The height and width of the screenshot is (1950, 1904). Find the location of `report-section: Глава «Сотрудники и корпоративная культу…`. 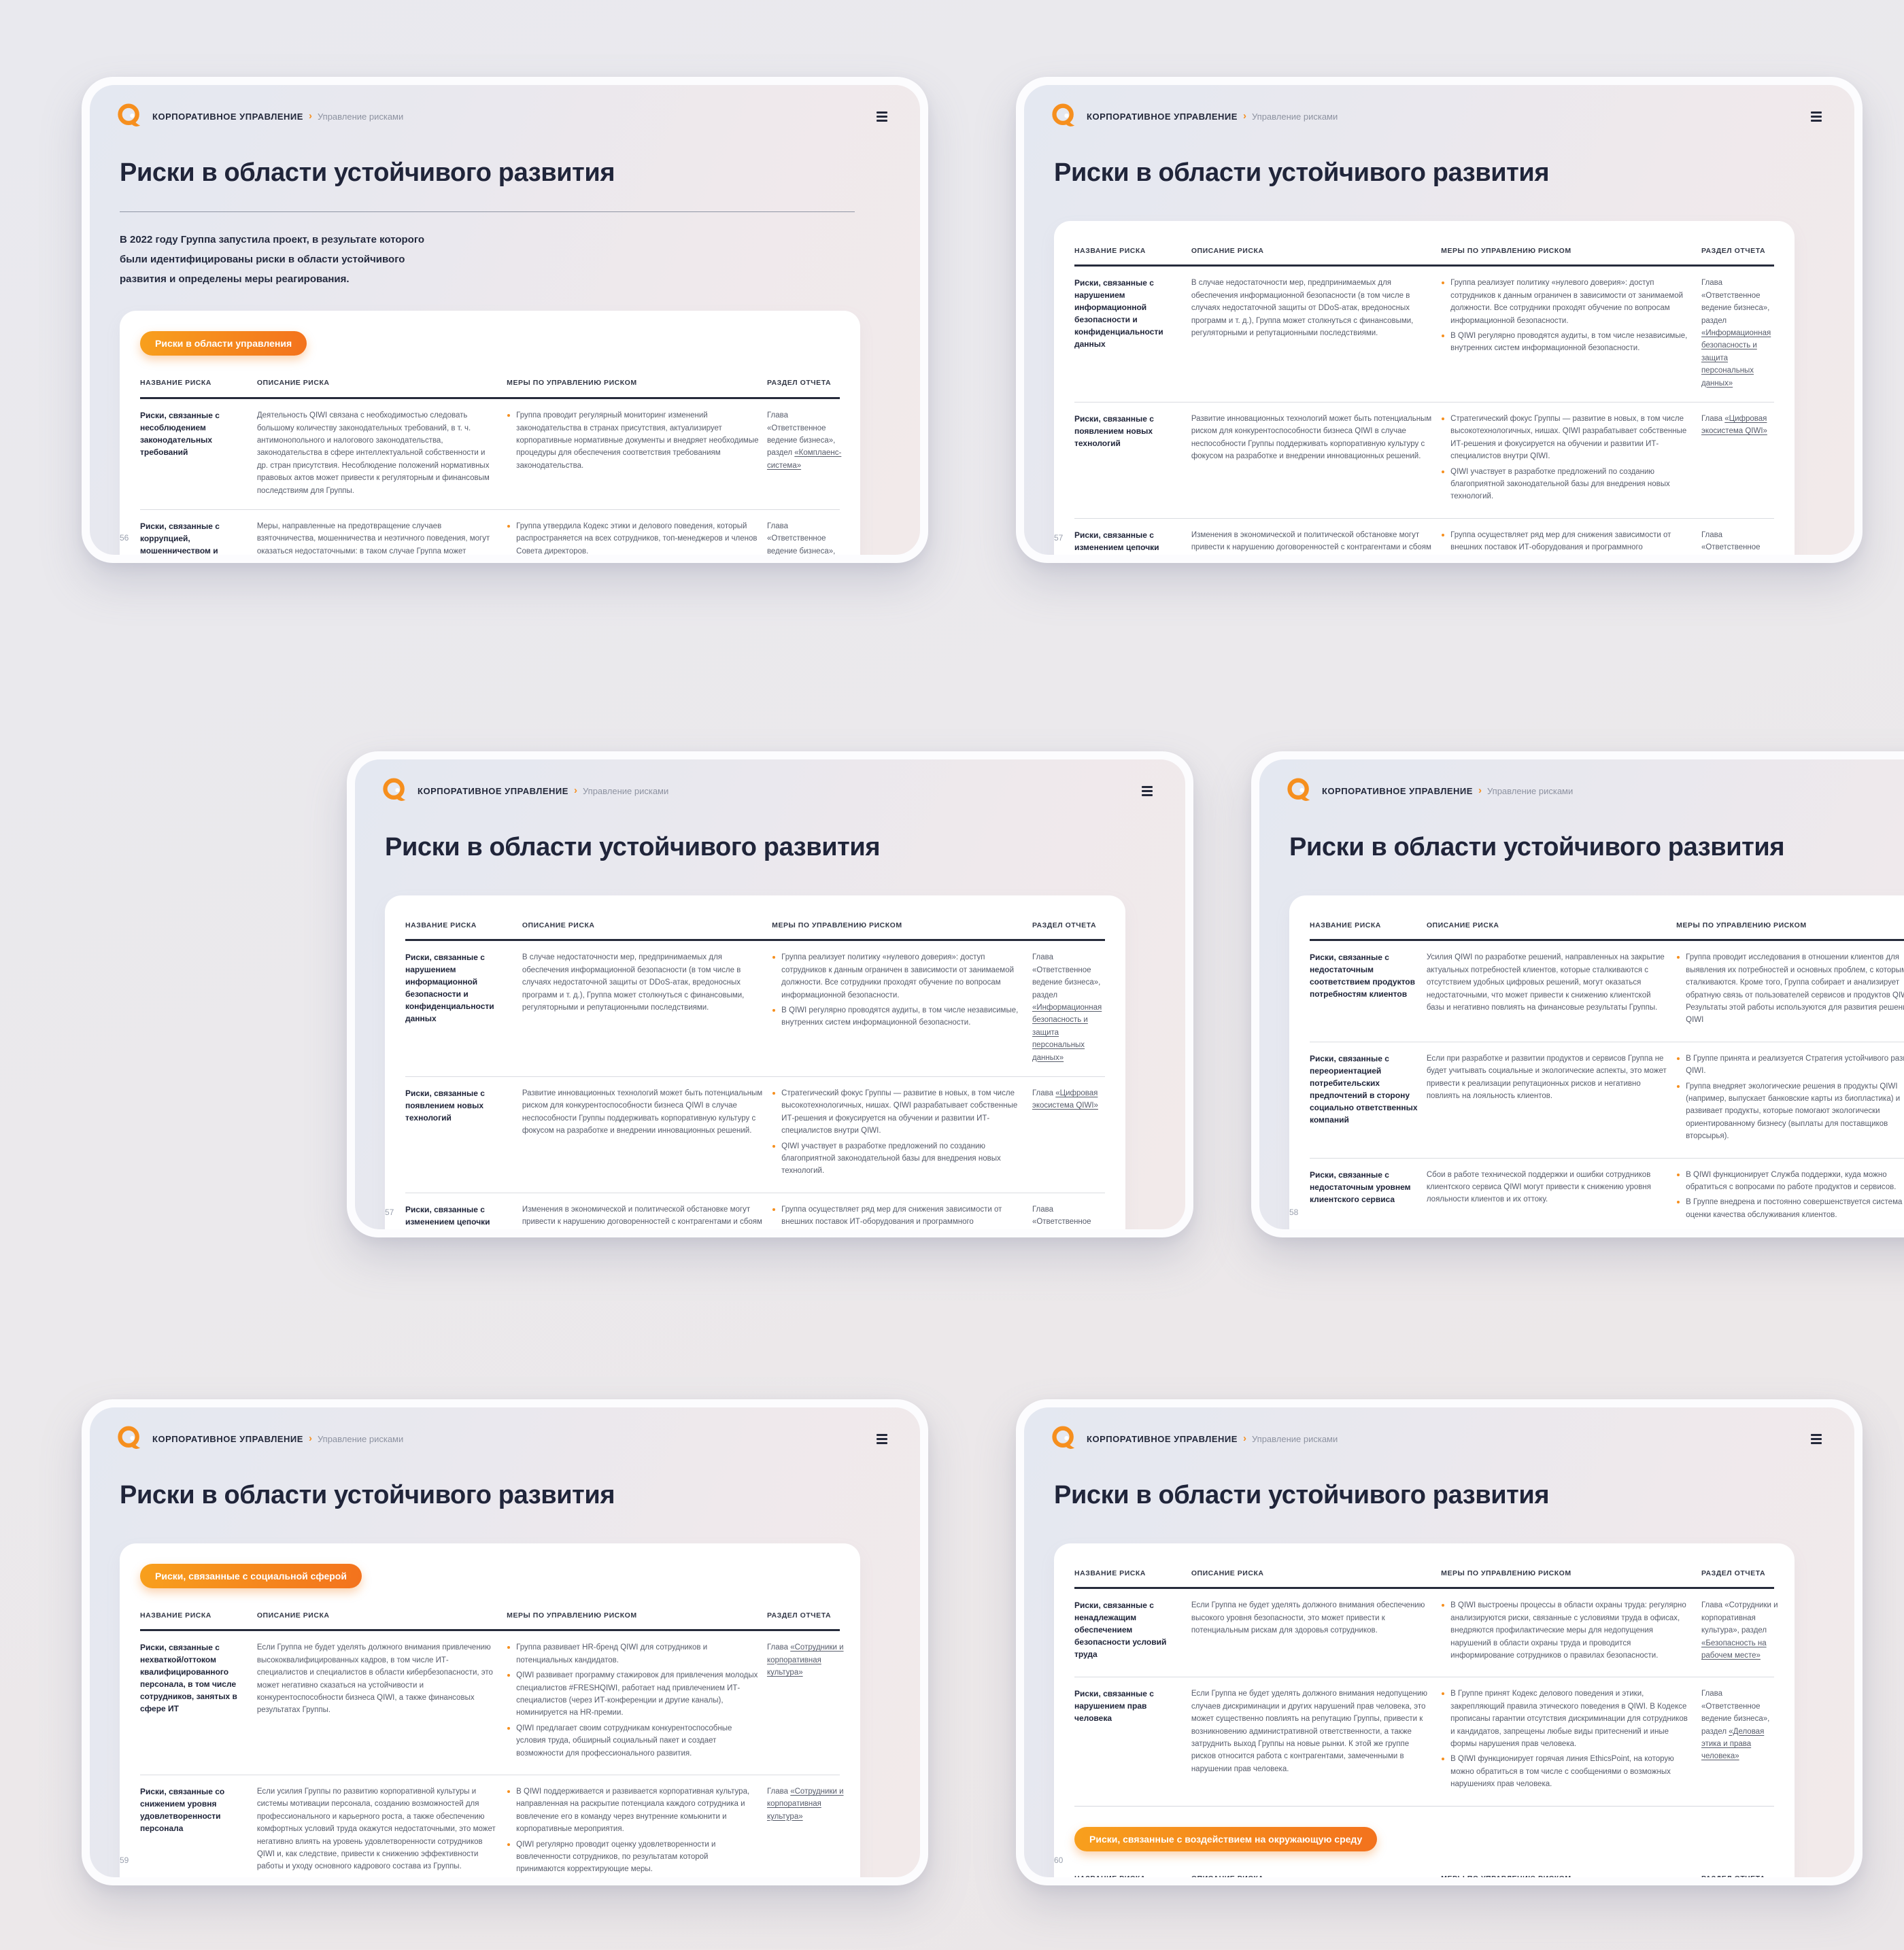

report-section: Глава «Сотрудники и корпоративная культу… is located at coordinates (1741, 1631).